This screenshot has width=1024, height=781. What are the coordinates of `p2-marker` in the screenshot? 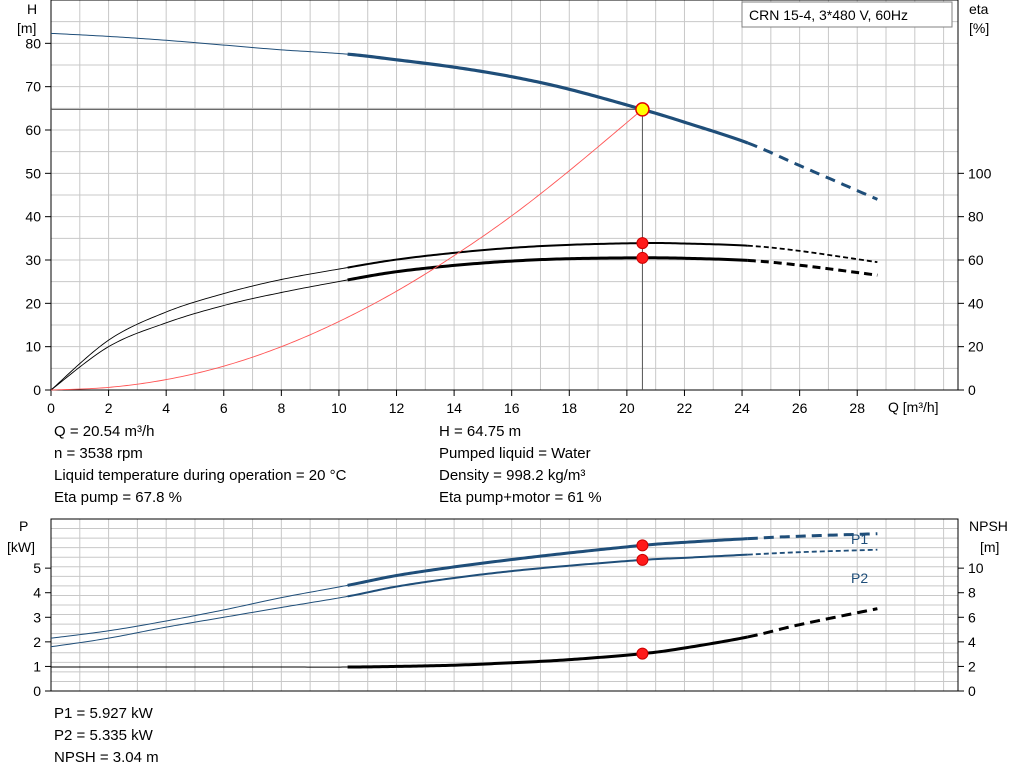 It's located at (642, 559).